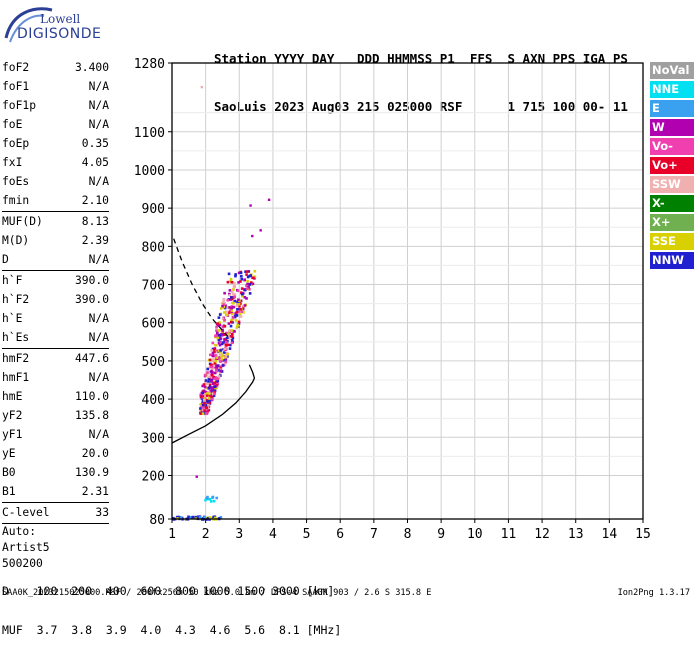 The width and height of the screenshot is (700, 650). I want to click on footer-version: Ion2Png 1.3.17, so click(653, 593).